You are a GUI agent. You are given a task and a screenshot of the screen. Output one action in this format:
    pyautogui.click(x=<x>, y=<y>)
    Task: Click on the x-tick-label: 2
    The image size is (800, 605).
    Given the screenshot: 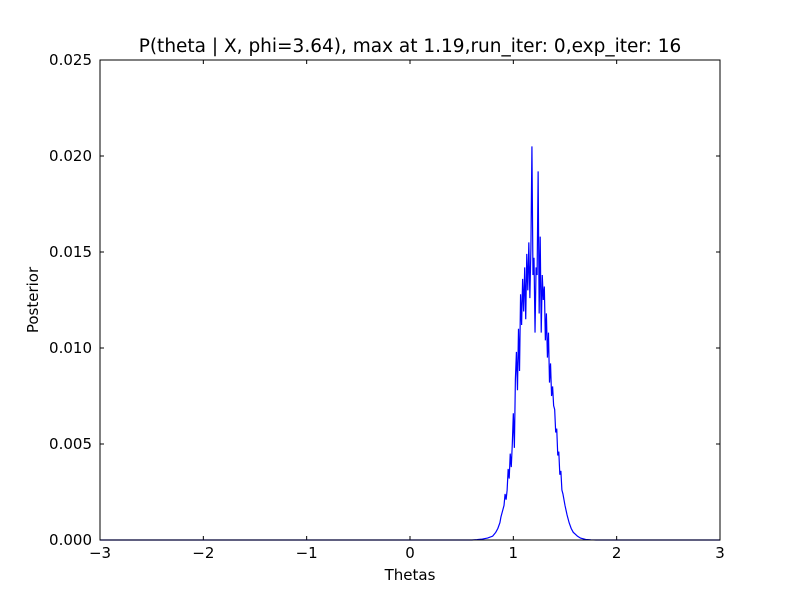 What is the action you would take?
    pyautogui.click(x=617, y=553)
    